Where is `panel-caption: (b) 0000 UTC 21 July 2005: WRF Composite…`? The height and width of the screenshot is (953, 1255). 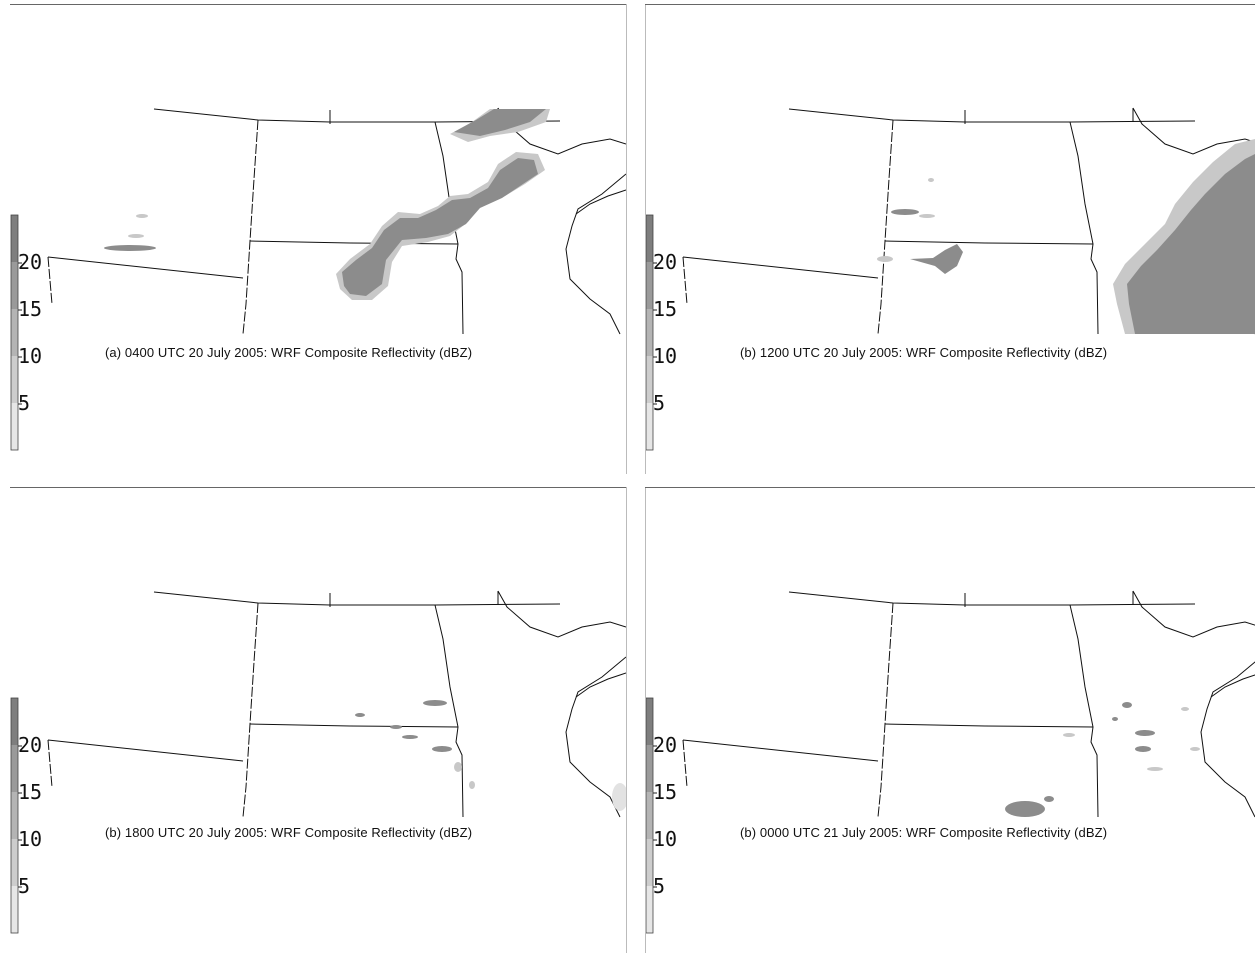 panel-caption: (b) 0000 UTC 21 July 2005: WRF Composite… is located at coordinates (924, 832).